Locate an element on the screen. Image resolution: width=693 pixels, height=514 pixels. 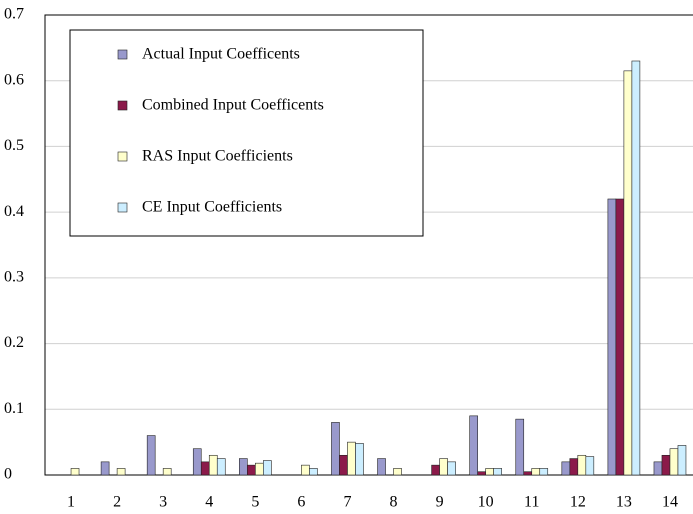
x-tick-label: 5 is located at coordinates (255, 502).